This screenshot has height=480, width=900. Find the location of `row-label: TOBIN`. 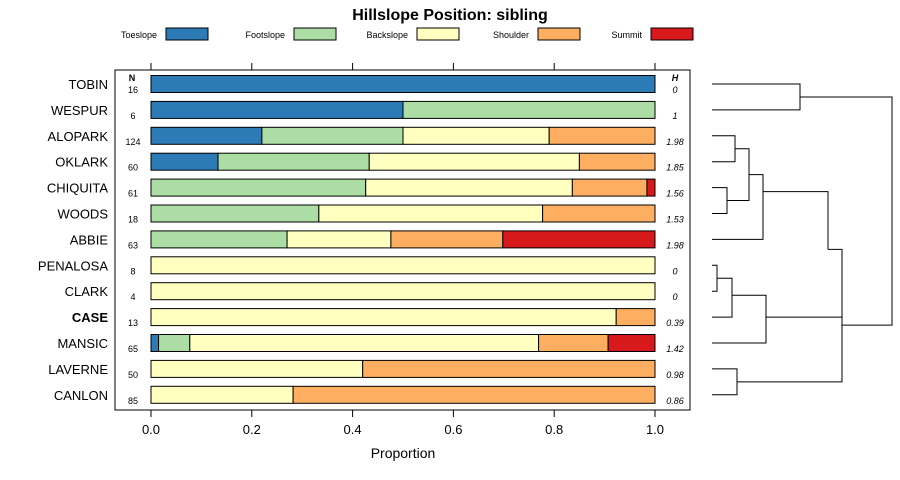

row-label: TOBIN is located at coordinates (89, 84).